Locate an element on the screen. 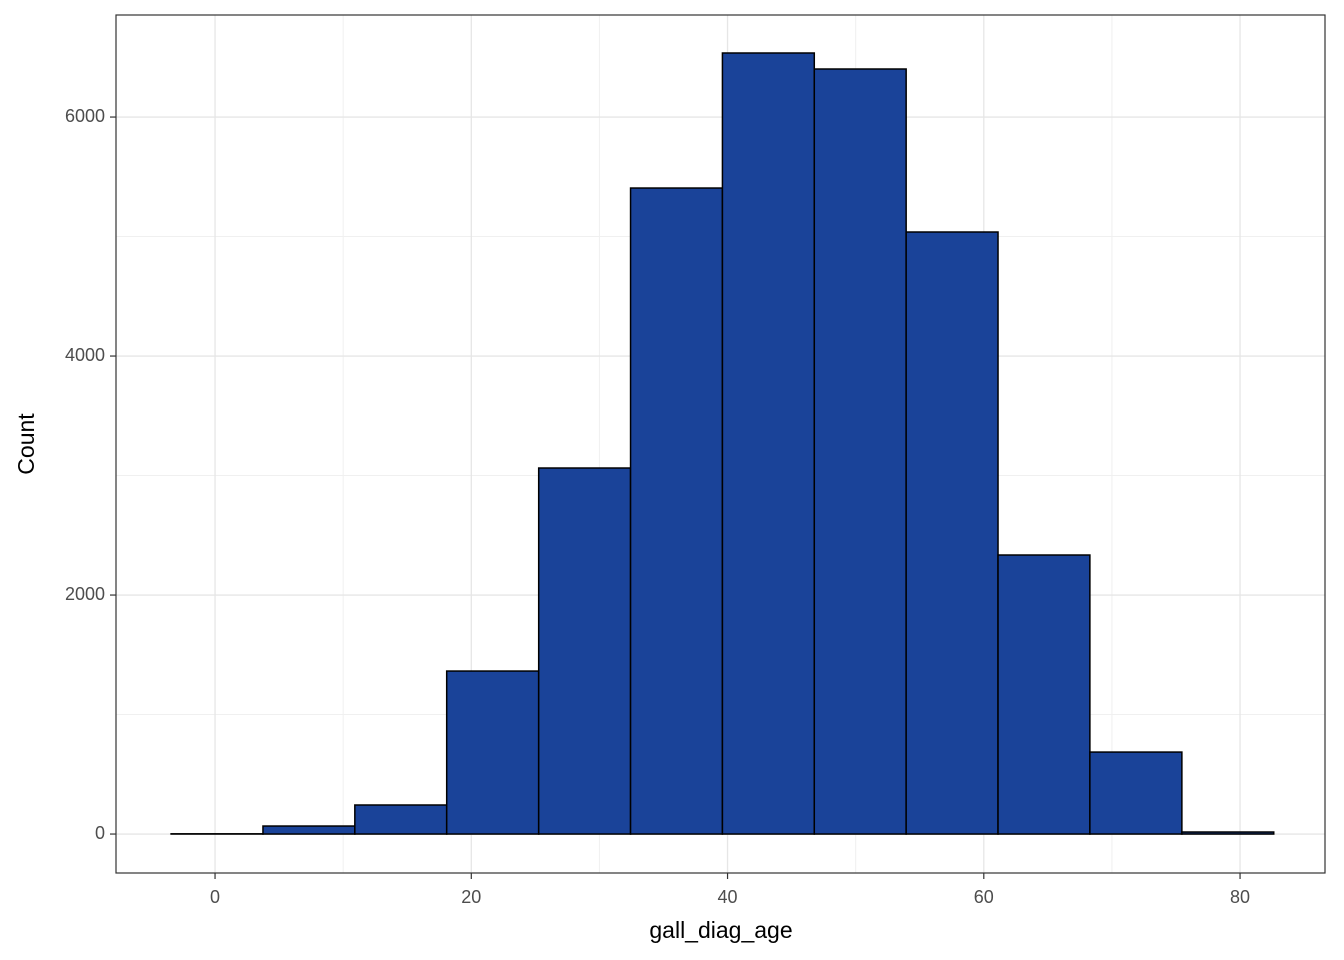 This screenshot has height=960, width=1344. x-axis-title: gall_diag_age is located at coordinates (720, 930).